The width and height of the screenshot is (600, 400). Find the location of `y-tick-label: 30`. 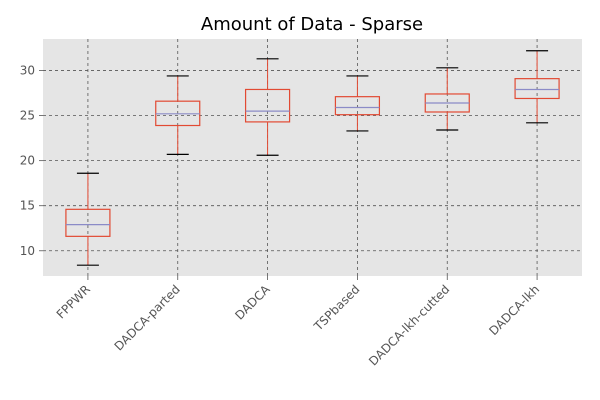

y-tick-label: 30 is located at coordinates (27, 71).